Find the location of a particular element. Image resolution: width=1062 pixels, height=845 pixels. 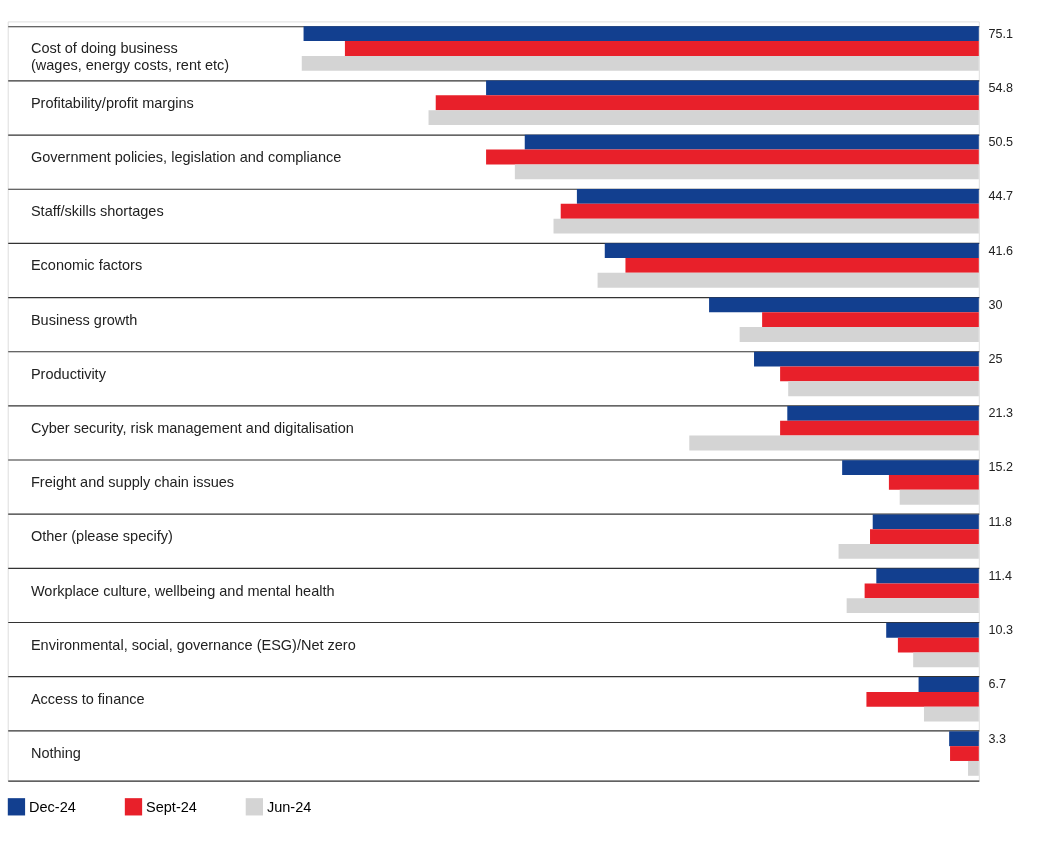

data-label: 54.8 is located at coordinates (1000, 87).